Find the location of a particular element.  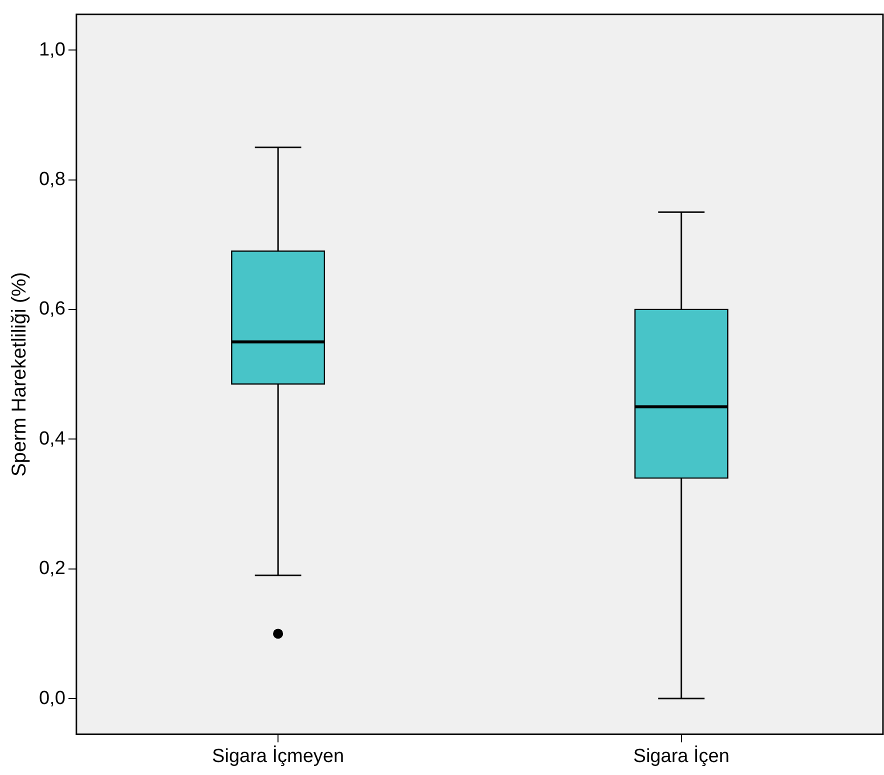

x-tick-label: Sigara İçen is located at coordinates (681, 755).